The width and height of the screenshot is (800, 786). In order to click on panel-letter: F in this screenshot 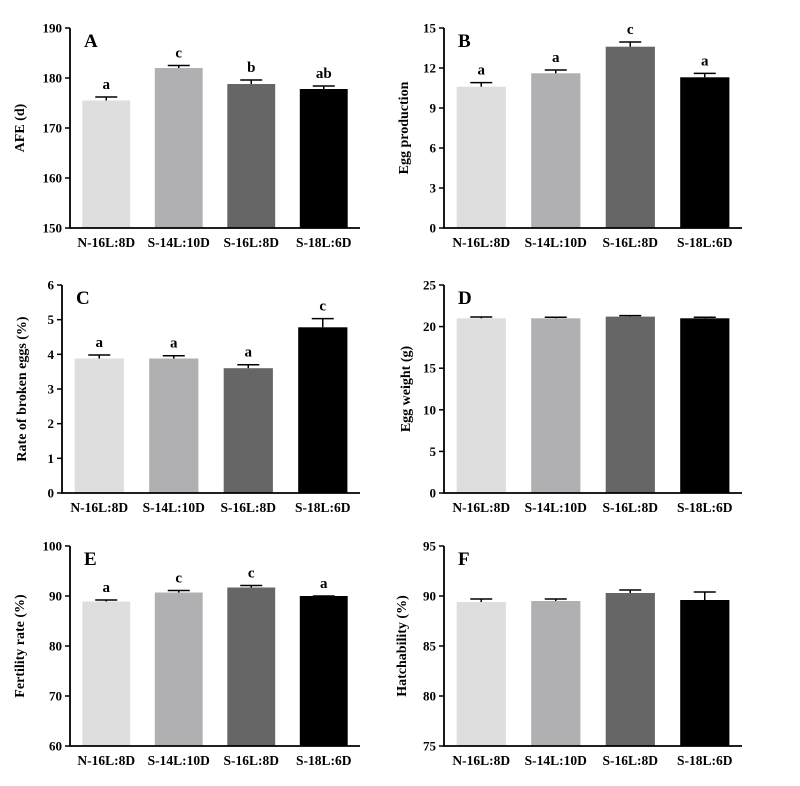, I will do `click(464, 559)`.